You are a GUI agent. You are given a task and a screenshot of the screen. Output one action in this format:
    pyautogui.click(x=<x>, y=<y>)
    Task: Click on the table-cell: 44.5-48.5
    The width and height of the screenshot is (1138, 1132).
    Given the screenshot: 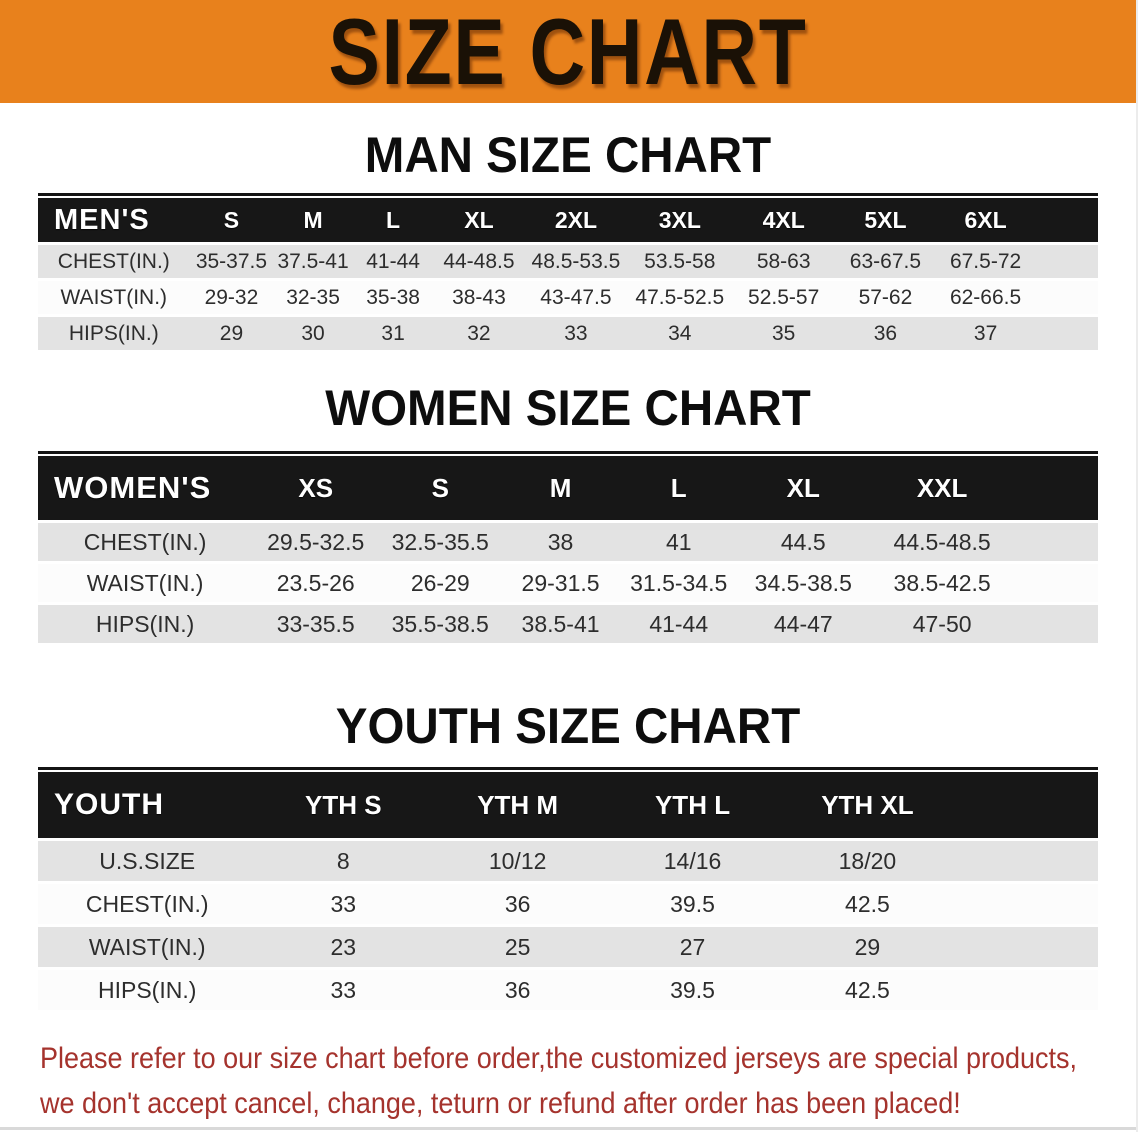 What is the action you would take?
    pyautogui.click(x=942, y=541)
    